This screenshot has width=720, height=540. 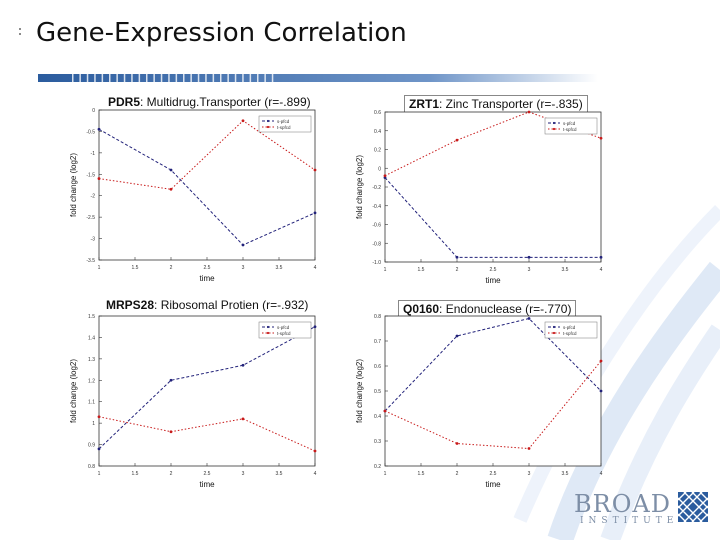 I want to click on y-tick-label: -0.2, so click(x=376, y=188).